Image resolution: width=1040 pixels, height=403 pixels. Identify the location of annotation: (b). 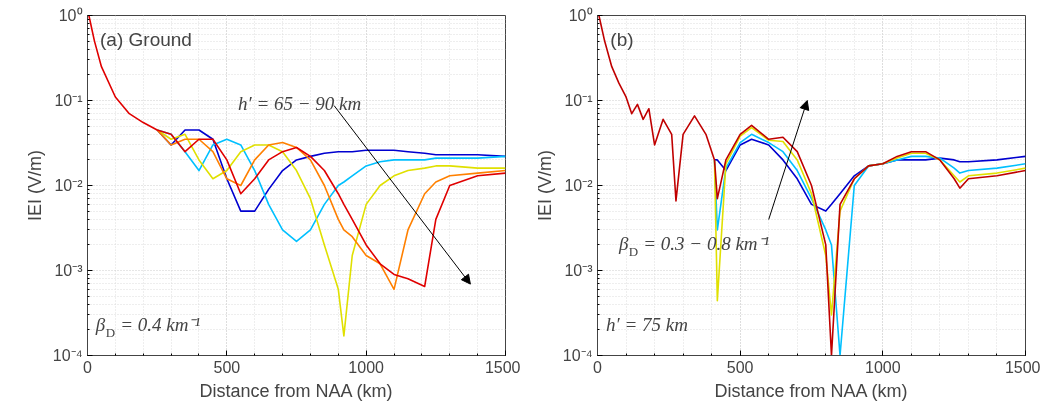
(622, 39).